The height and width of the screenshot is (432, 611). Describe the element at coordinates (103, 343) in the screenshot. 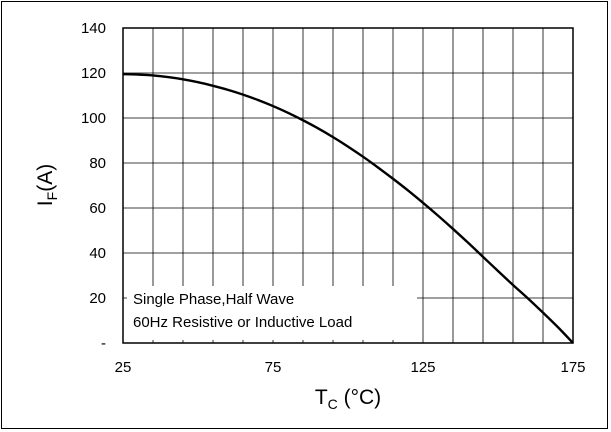

I see `y-tick-label: -` at that location.